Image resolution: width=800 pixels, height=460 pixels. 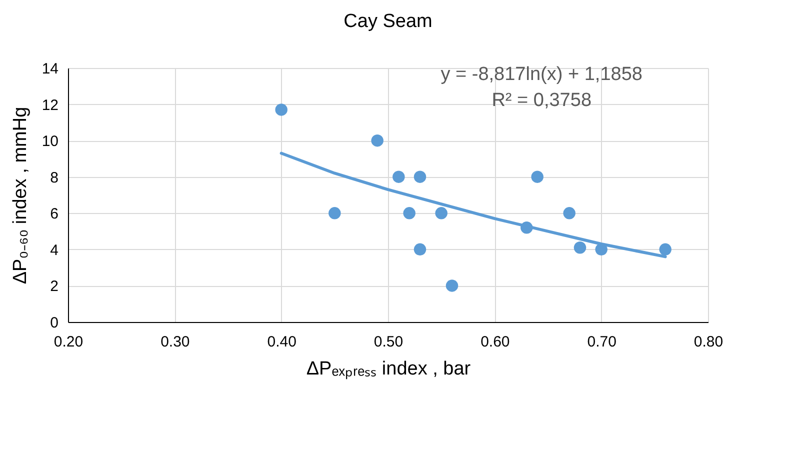 What do you see at coordinates (541, 74) in the screenshot?
I see `annotation: y = -8,817ln(x) + 1,1858` at bounding box center [541, 74].